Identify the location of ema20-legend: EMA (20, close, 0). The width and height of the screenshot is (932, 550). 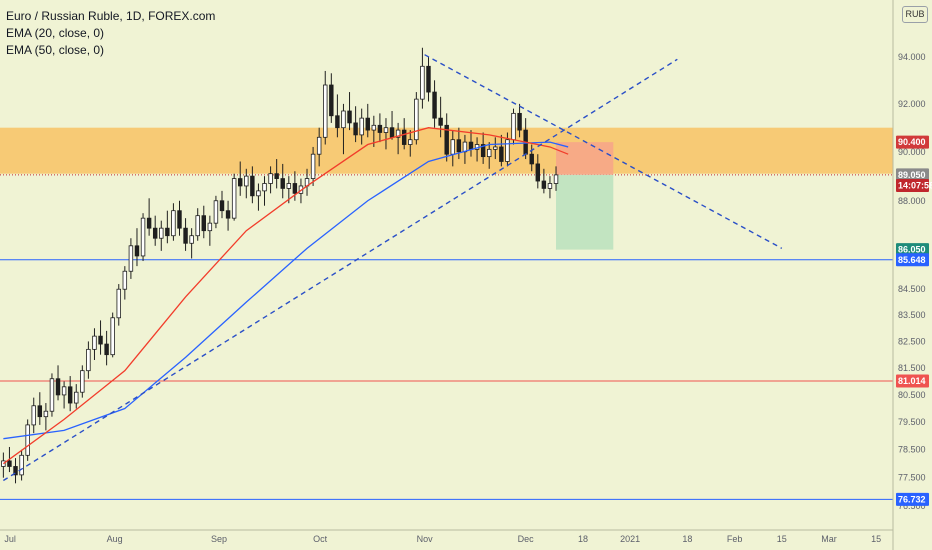
(55, 33).